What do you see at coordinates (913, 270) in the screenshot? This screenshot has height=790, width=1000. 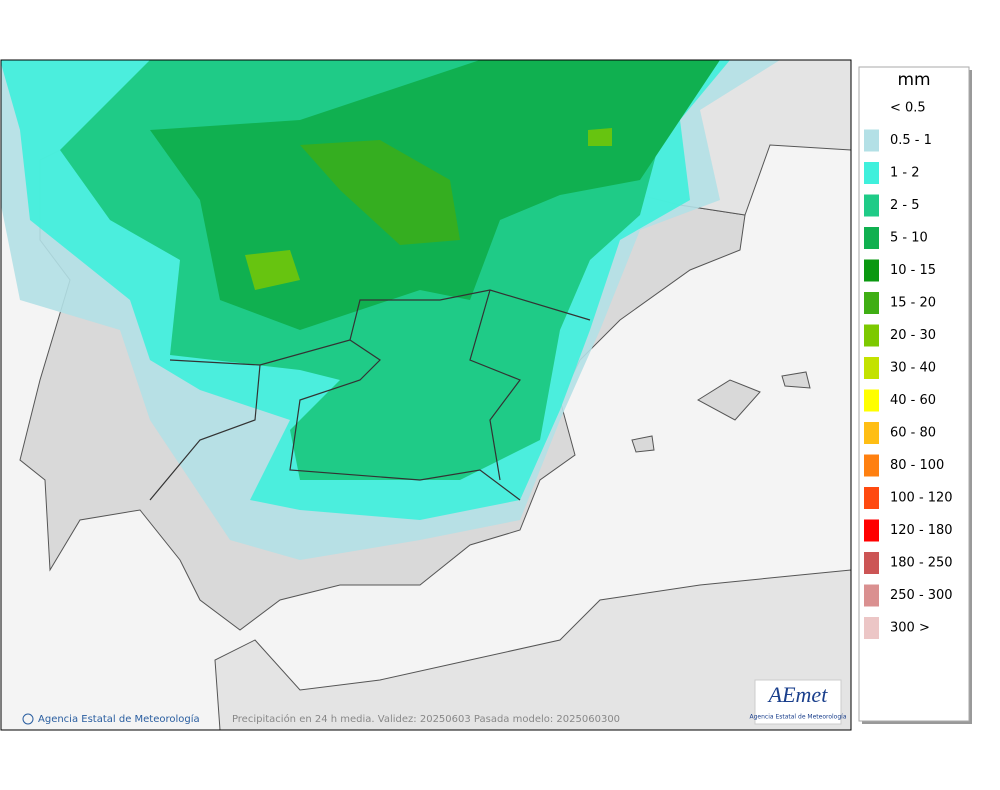 I see `legend-label: 10 - 15` at bounding box center [913, 270].